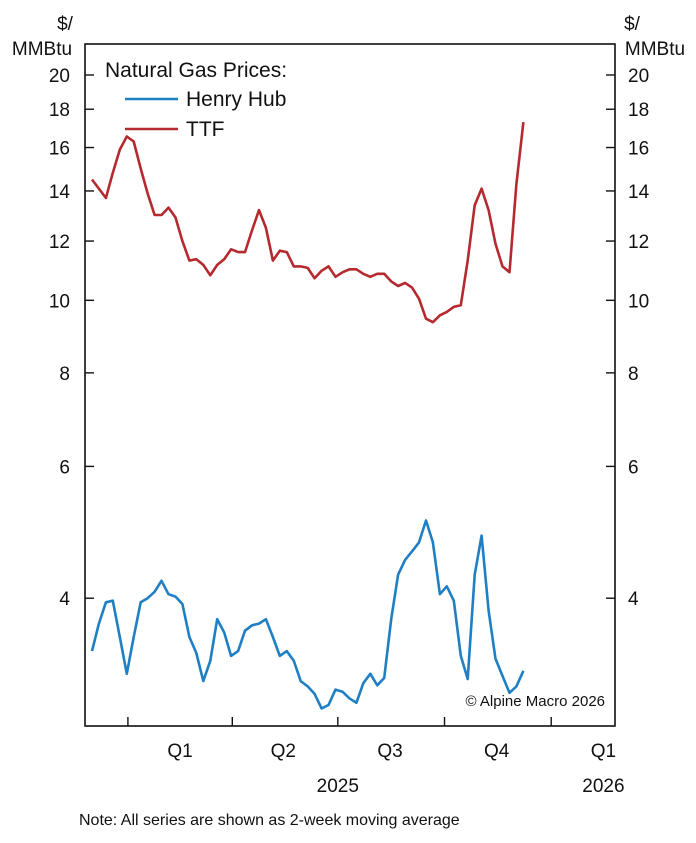  I want to click on x-quarter-label-2: Q3, so click(389, 751).